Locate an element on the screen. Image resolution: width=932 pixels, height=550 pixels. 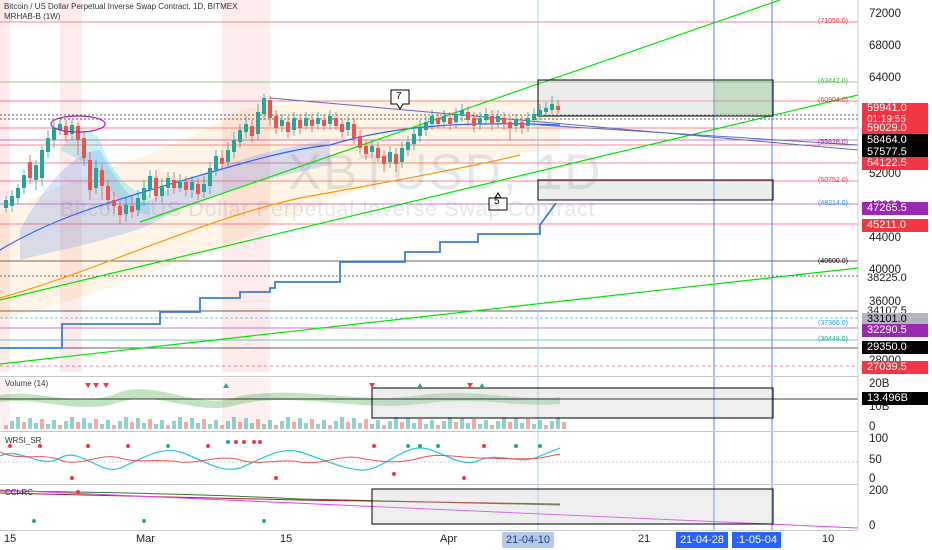
price-tag: 58464.0 is located at coordinates (895, 140).